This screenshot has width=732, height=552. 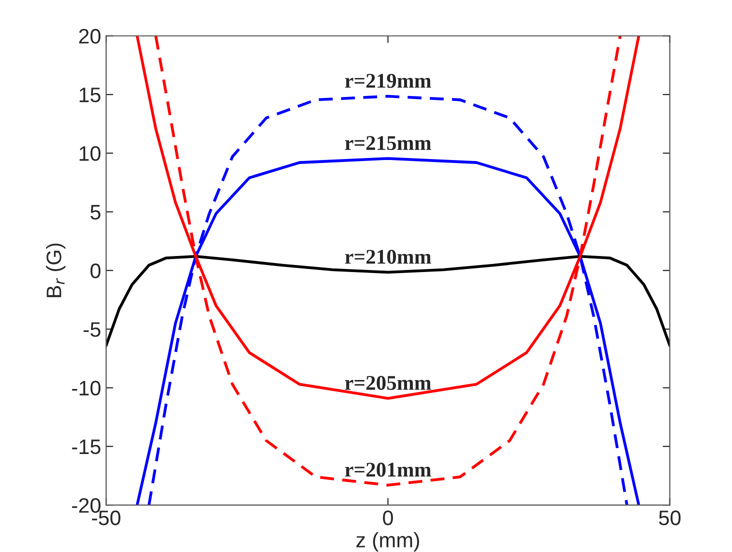 I want to click on y-tick-label: 15, so click(x=90, y=95).